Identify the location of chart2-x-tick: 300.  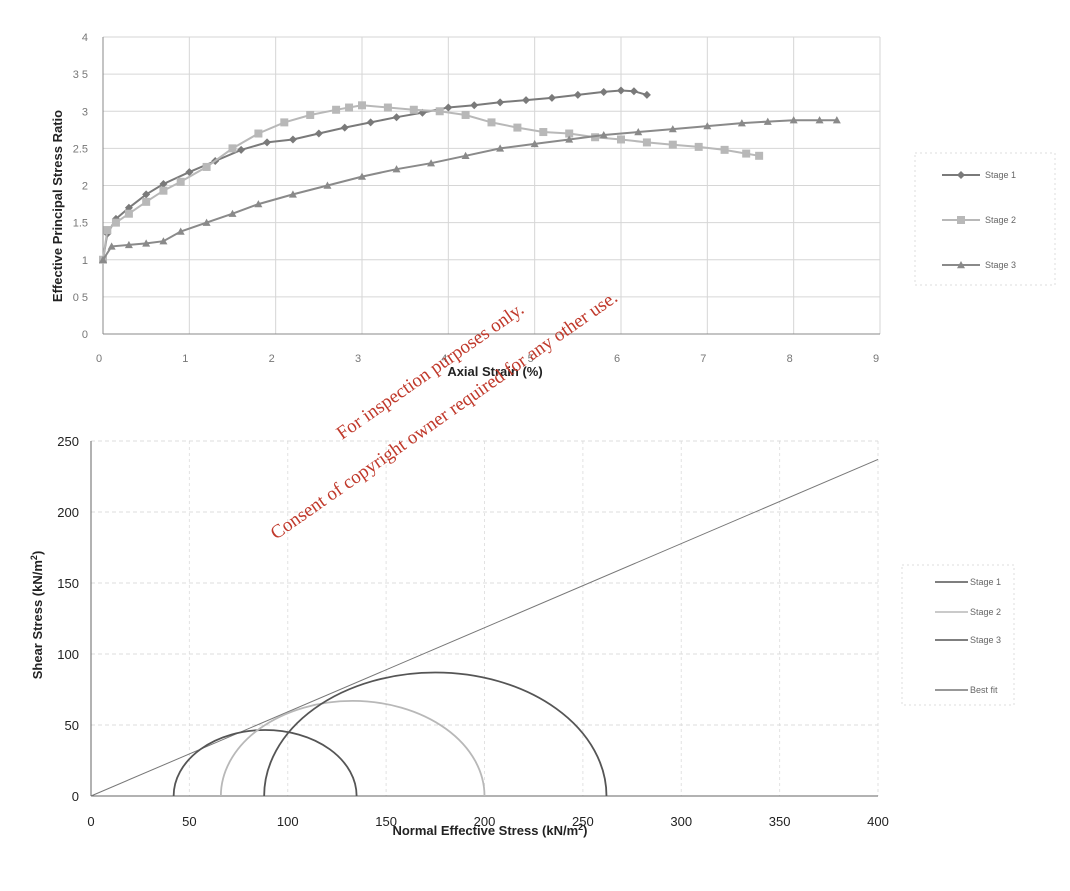
(681, 821).